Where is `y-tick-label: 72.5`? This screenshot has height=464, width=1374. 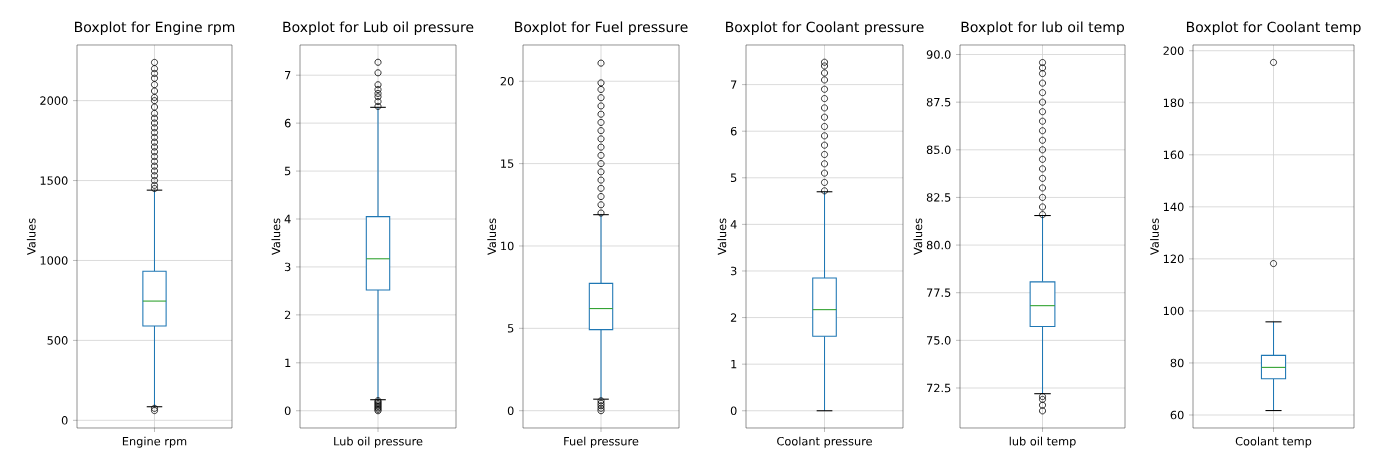
y-tick-label: 72.5 is located at coordinates (938, 388).